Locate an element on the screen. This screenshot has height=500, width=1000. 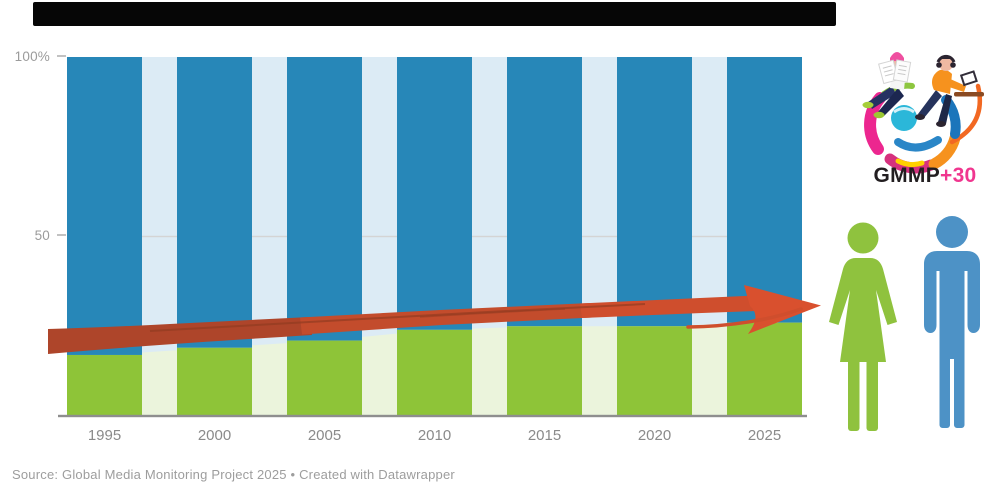
trend-arrow-head is located at coordinates (782, 309).